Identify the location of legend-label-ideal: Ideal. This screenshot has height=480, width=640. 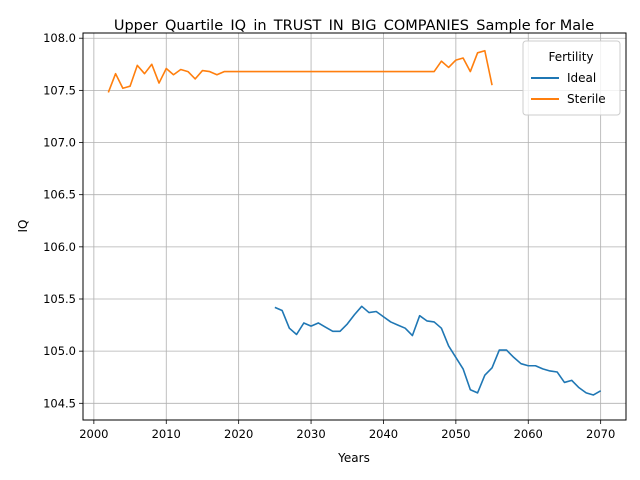
(581, 78).